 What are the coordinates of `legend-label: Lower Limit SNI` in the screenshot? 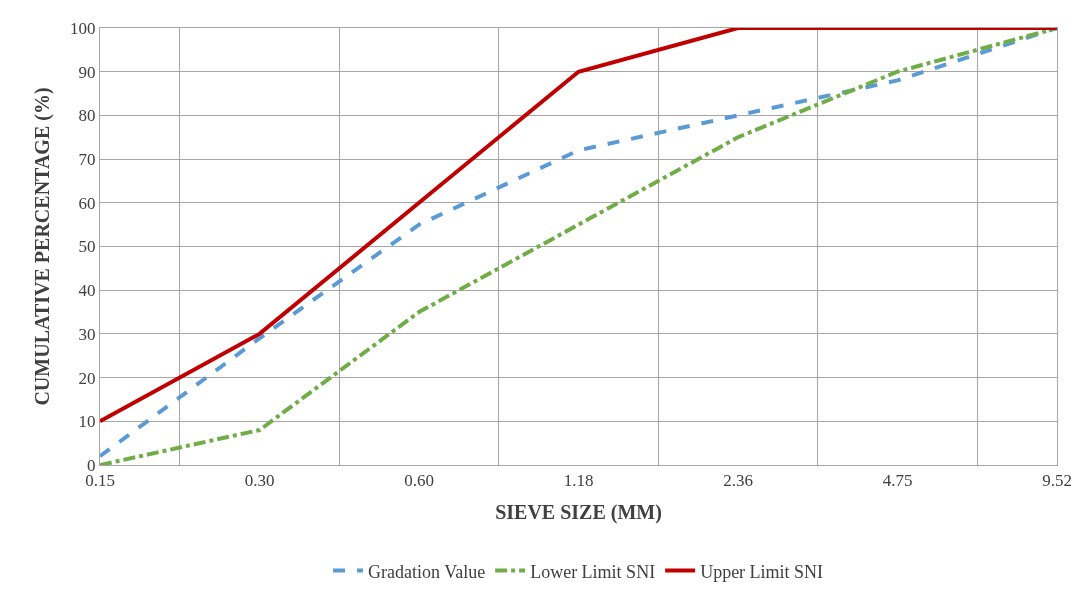 It's located at (593, 571).